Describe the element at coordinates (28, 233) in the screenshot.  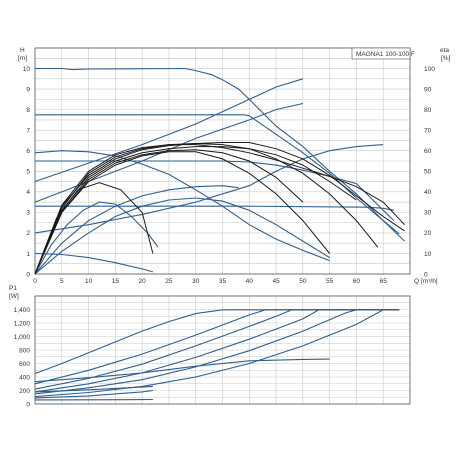
I see `y-tick-label: 2` at that location.